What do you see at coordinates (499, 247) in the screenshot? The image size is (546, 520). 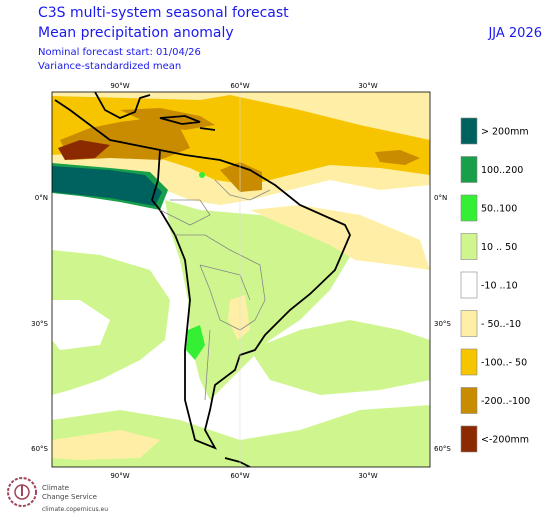 I see `legend-label: 10 .. 50` at bounding box center [499, 247].